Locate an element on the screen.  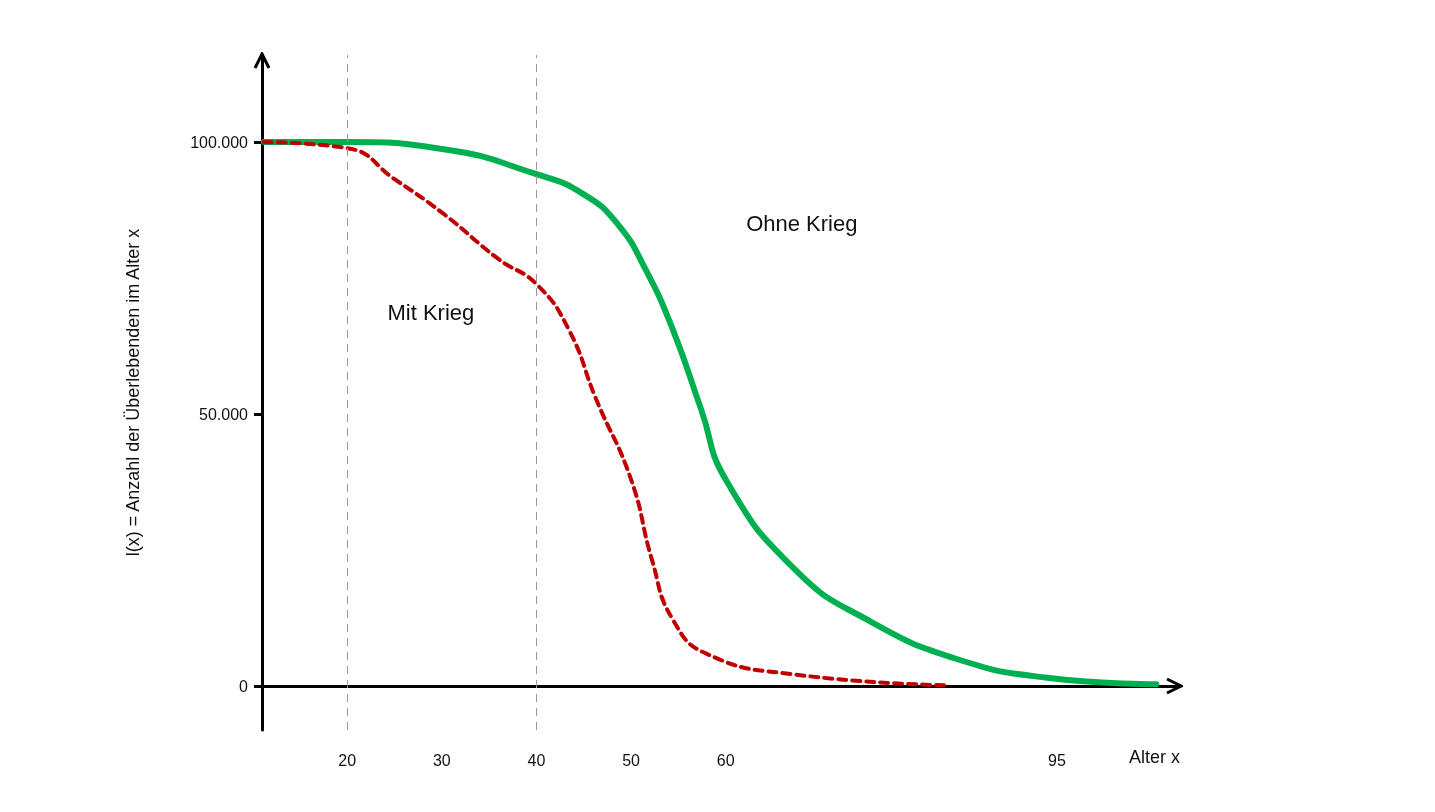
annotation: Ohne Krieg is located at coordinates (802, 224).